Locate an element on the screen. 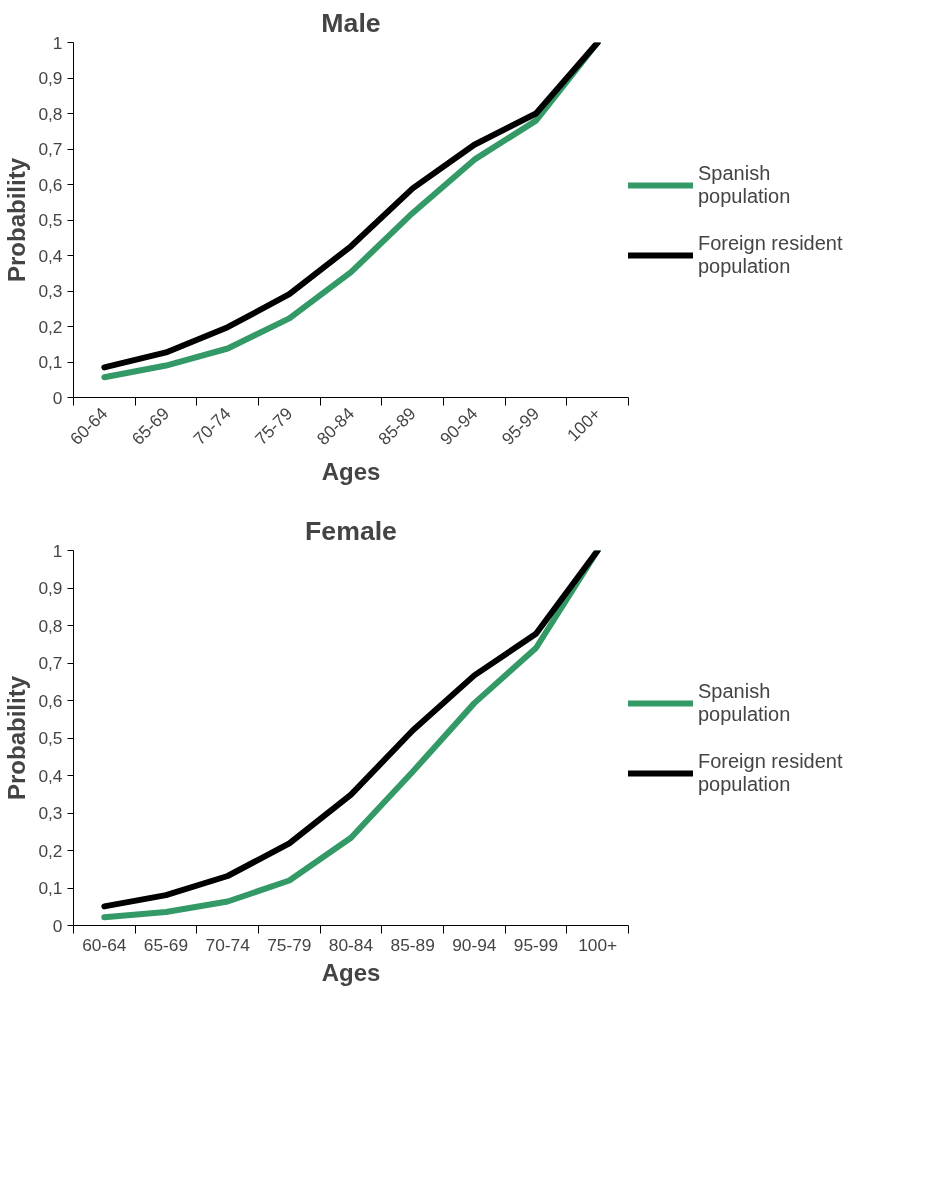 The width and height of the screenshot is (925, 1186). x-tick-label: 70-74 is located at coordinates (228, 944).